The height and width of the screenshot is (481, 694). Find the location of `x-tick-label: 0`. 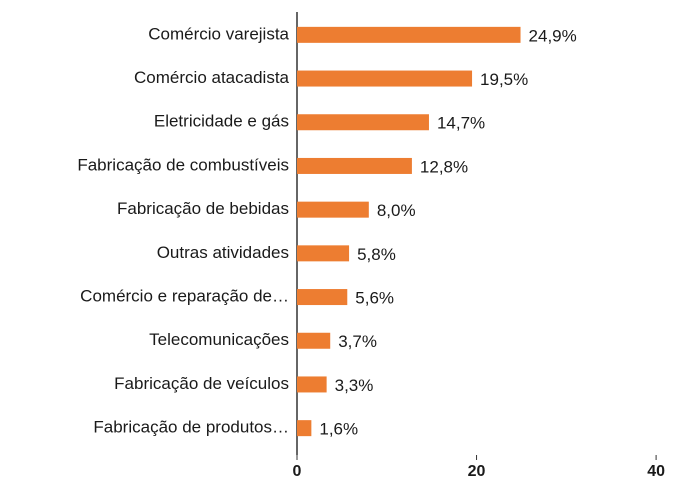

x-tick-label: 0 is located at coordinates (297, 471).